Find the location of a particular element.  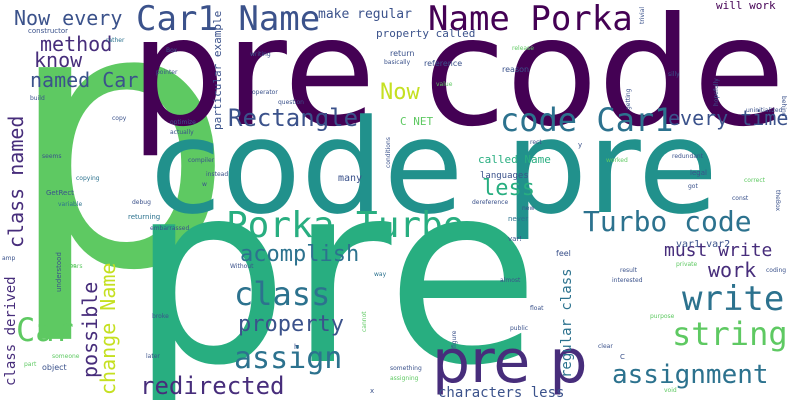

word-name-porka: Name Porka is located at coordinates (530, 19).